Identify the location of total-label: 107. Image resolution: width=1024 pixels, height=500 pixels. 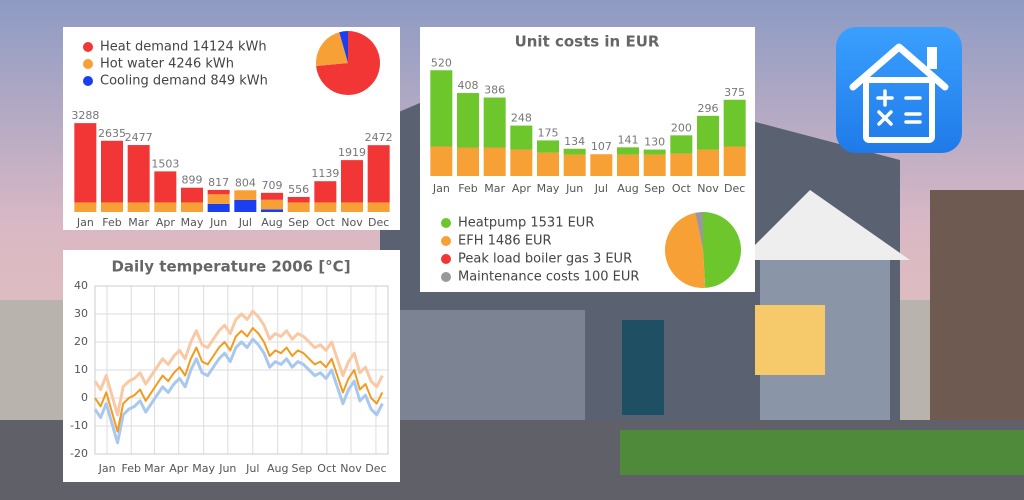
(601, 146).